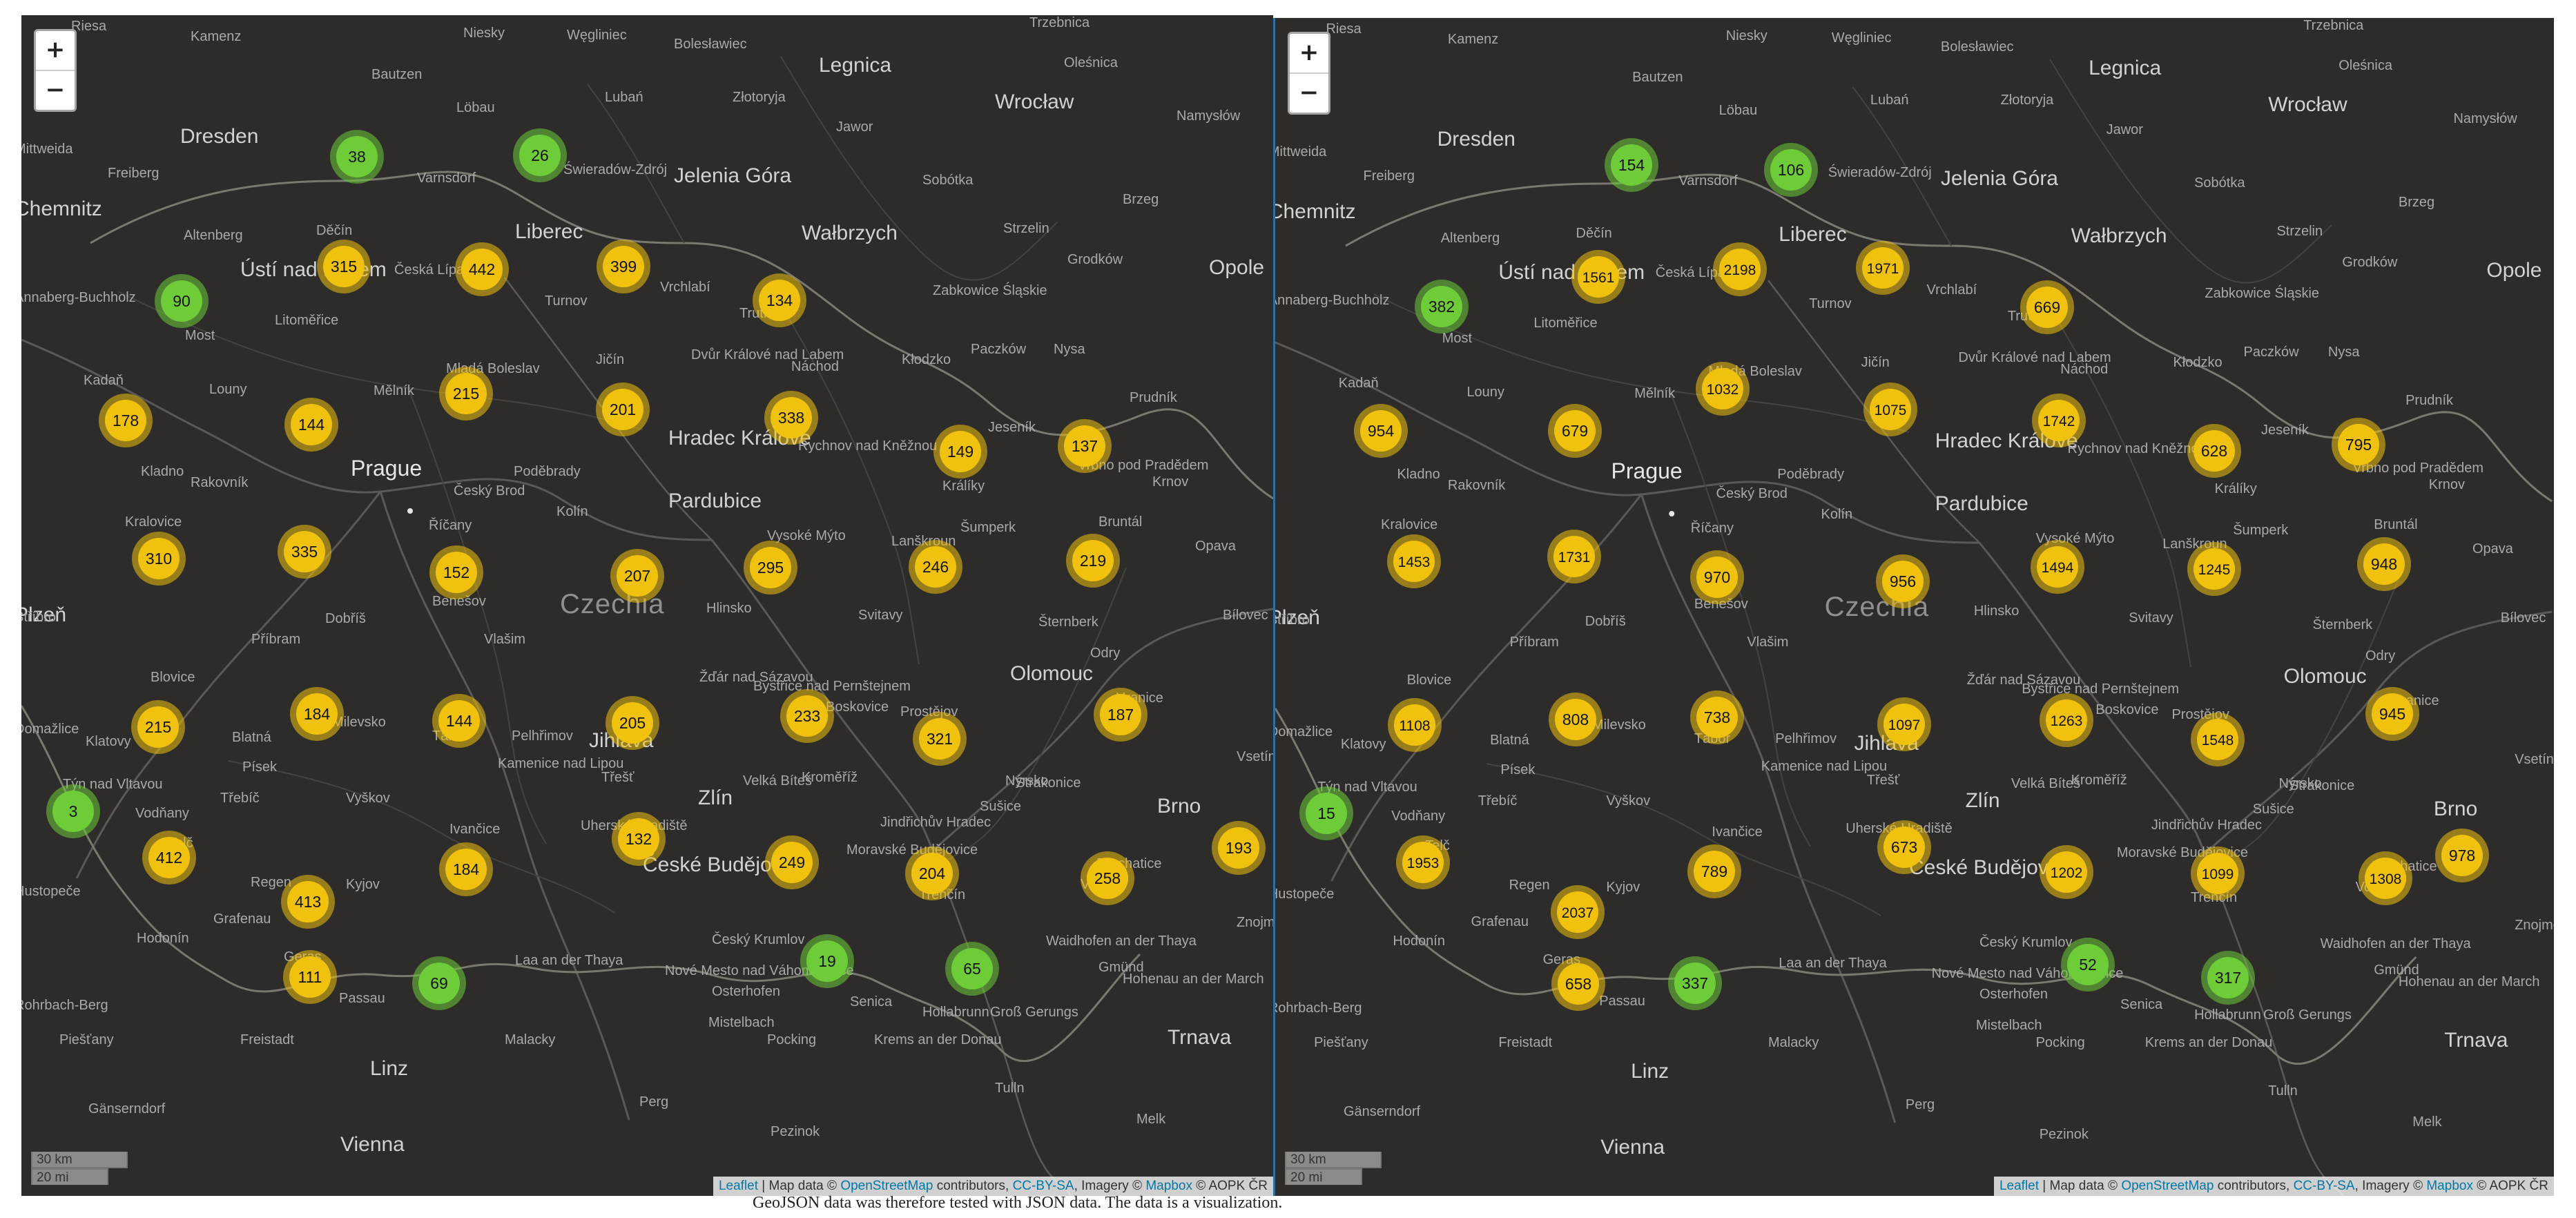 The height and width of the screenshot is (1218, 2576). I want to click on cluster-marker: 945, so click(2392, 714).